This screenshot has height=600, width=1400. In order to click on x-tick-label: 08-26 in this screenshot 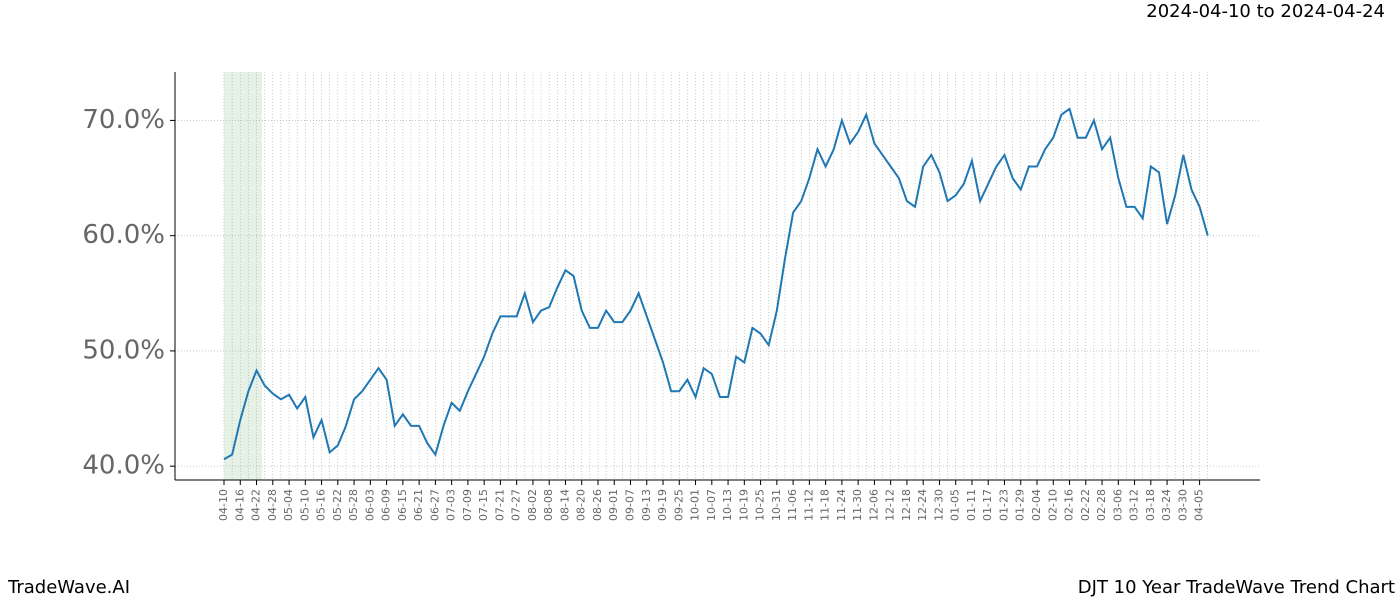, I will do `click(597, 505)`.